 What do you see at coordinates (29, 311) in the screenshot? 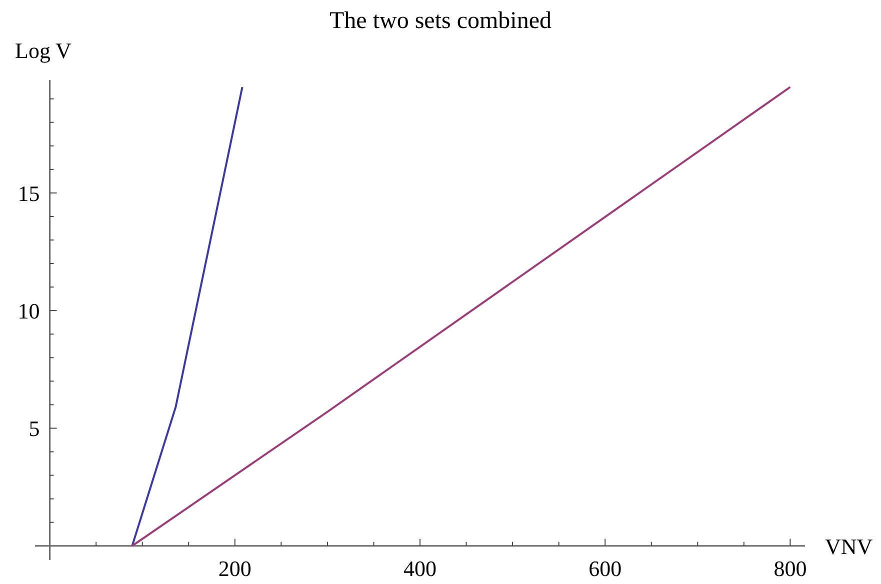
I see `y-tick-label: 10` at bounding box center [29, 311].